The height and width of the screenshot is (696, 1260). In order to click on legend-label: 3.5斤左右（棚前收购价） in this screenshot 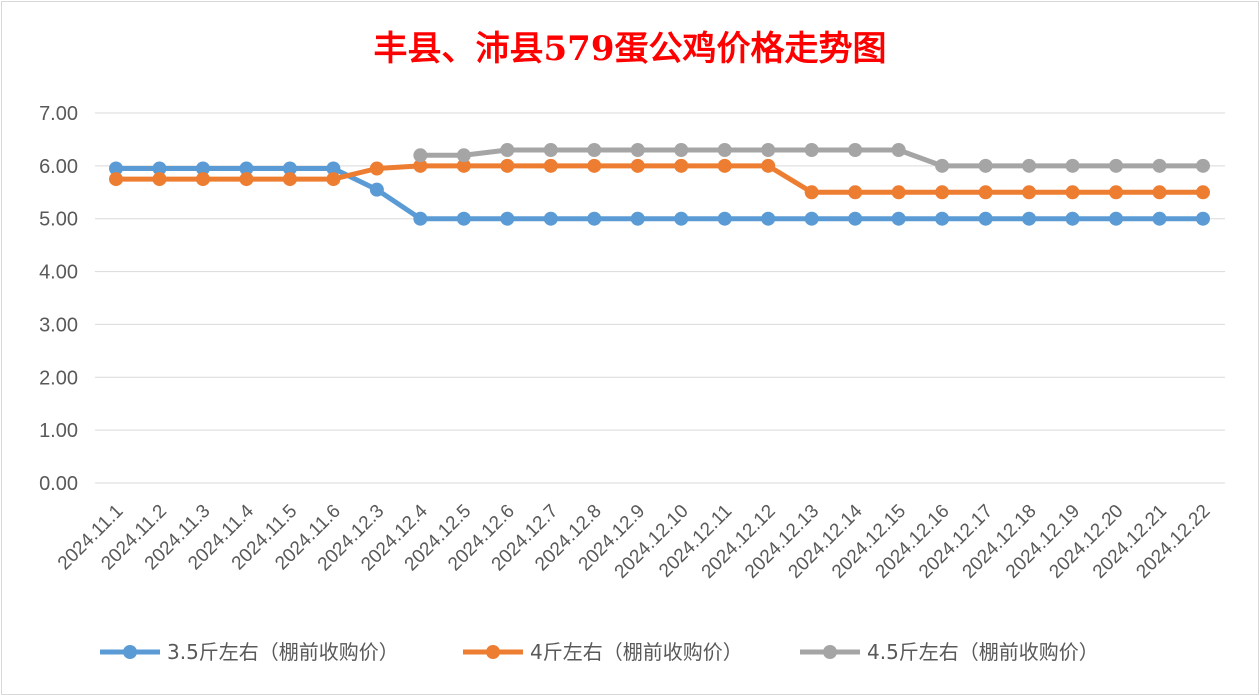, I will do `click(283, 652)`.